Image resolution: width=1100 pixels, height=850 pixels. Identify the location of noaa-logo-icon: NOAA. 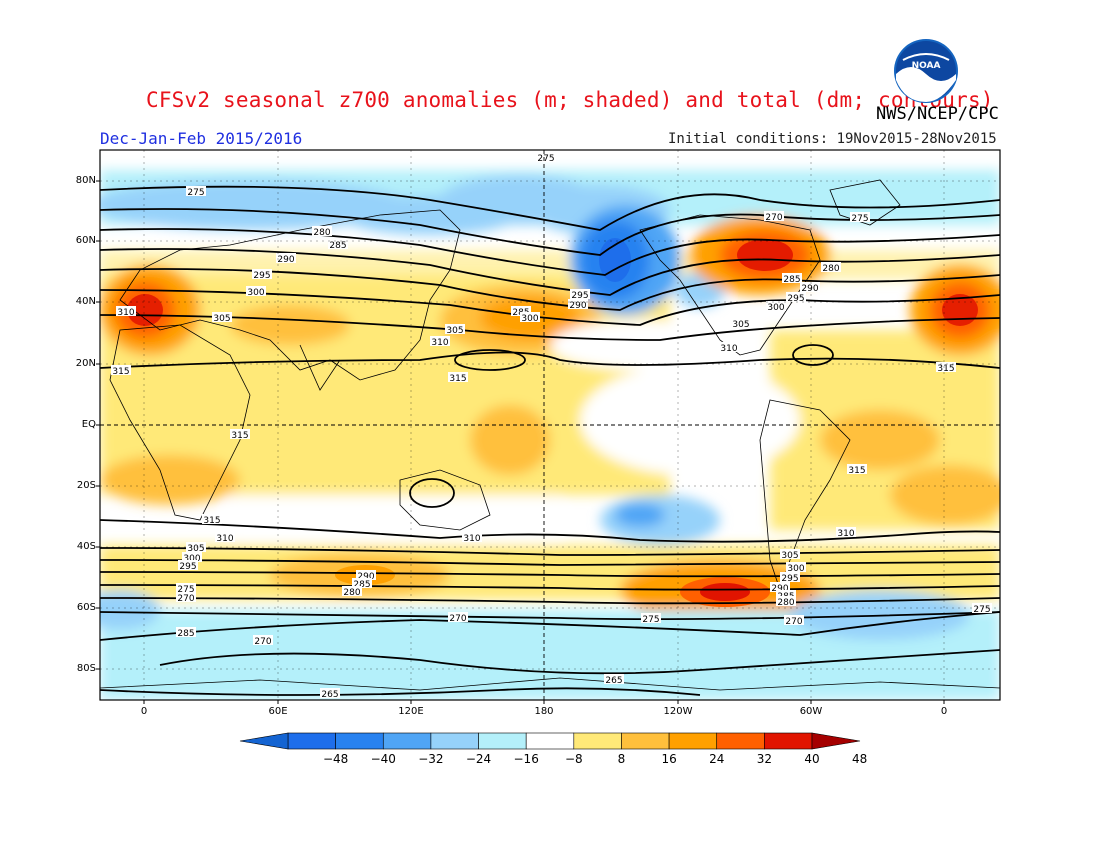
(926, 71).